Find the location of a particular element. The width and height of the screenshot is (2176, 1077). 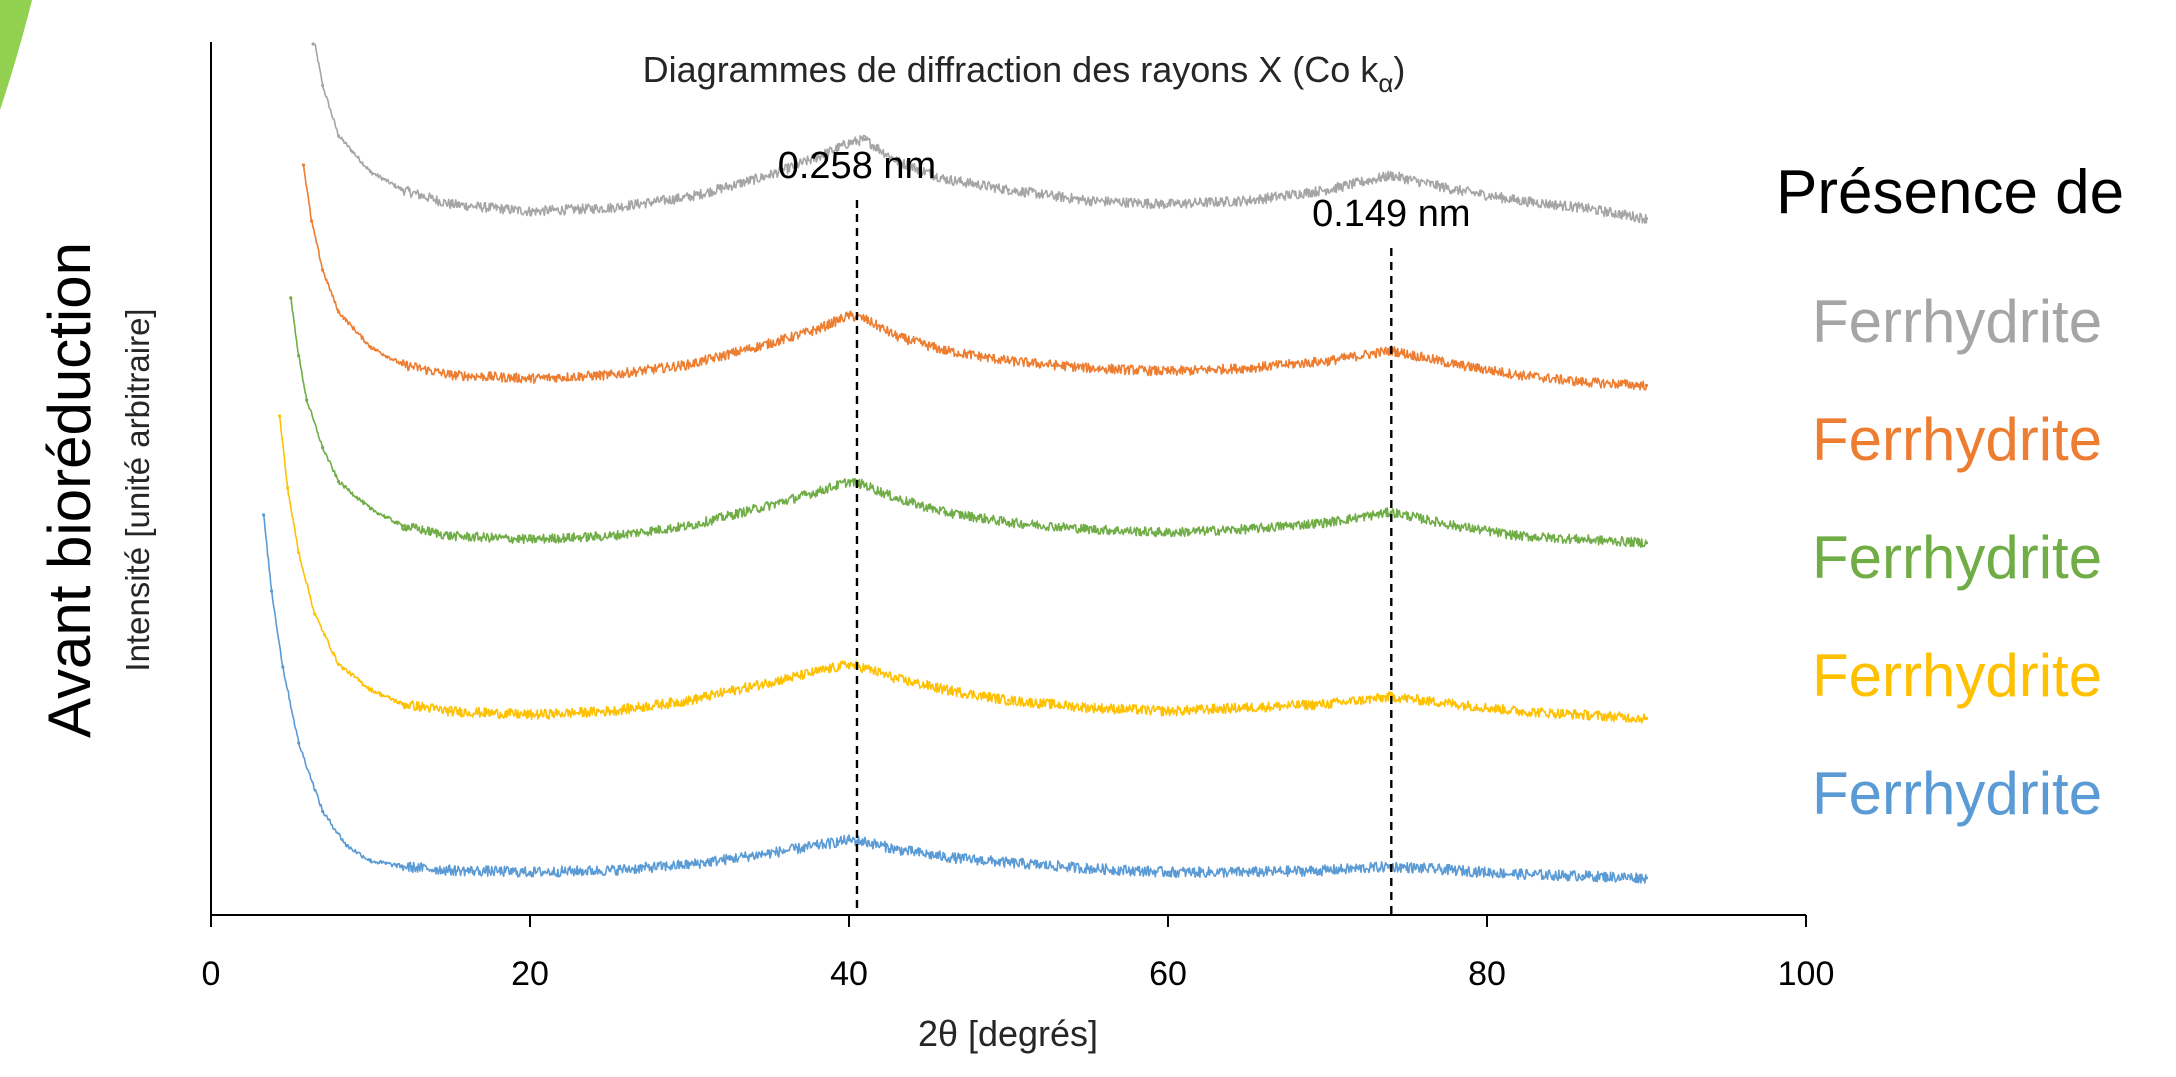

legend-entry-1: Ferrhydrite is located at coordinates (1957, 321).